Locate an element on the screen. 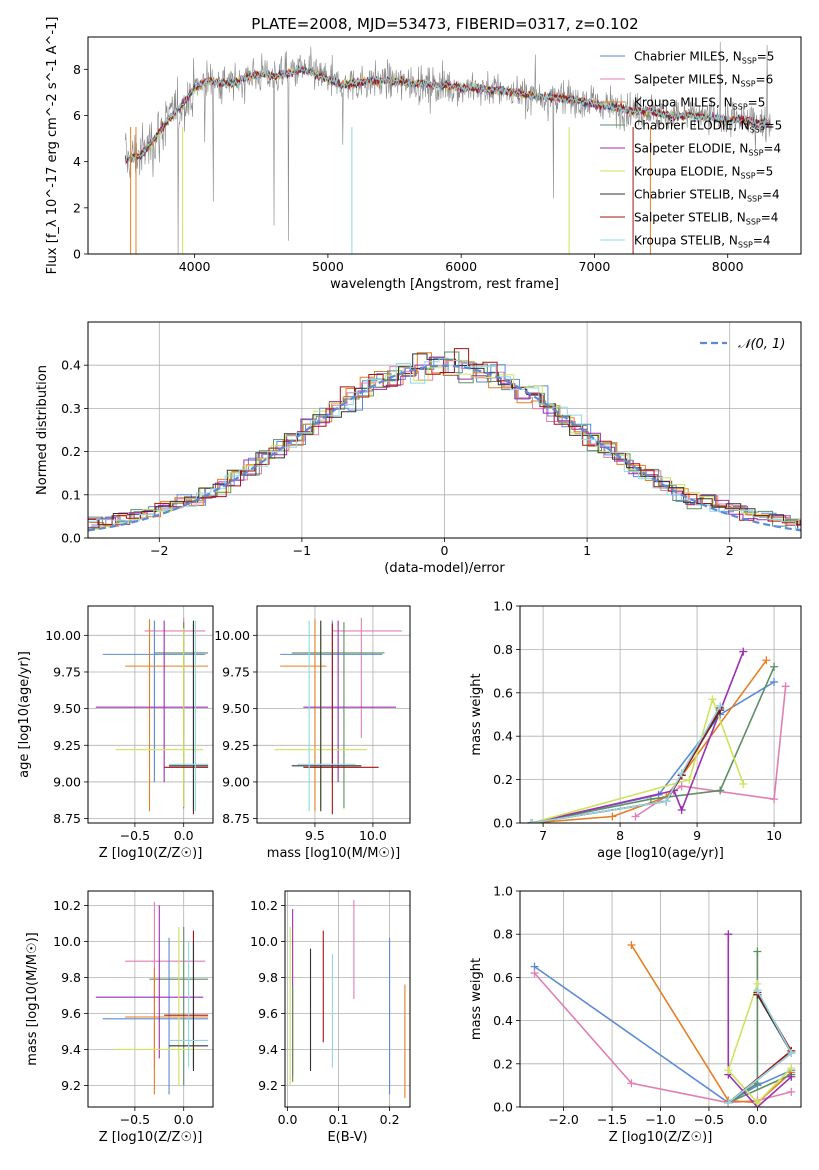  x-tick-label: 5000 is located at coordinates (328, 266).